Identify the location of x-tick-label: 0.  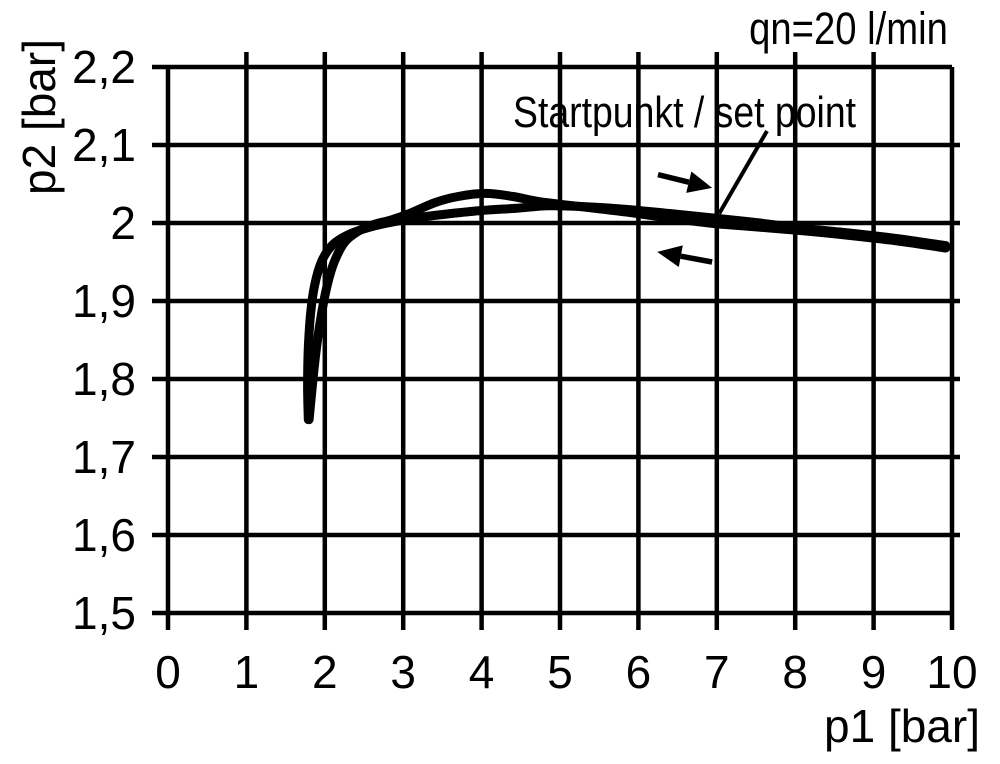
(168, 672).